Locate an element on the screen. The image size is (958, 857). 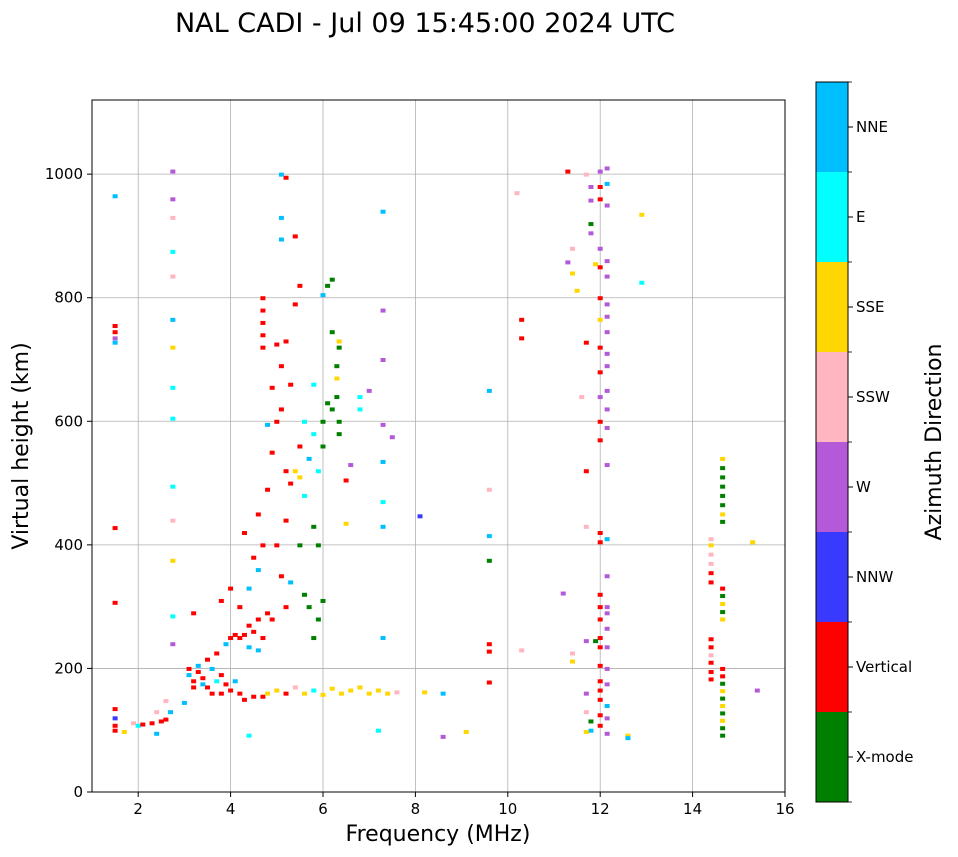
x-tick-label: 12 is located at coordinates (600, 809).